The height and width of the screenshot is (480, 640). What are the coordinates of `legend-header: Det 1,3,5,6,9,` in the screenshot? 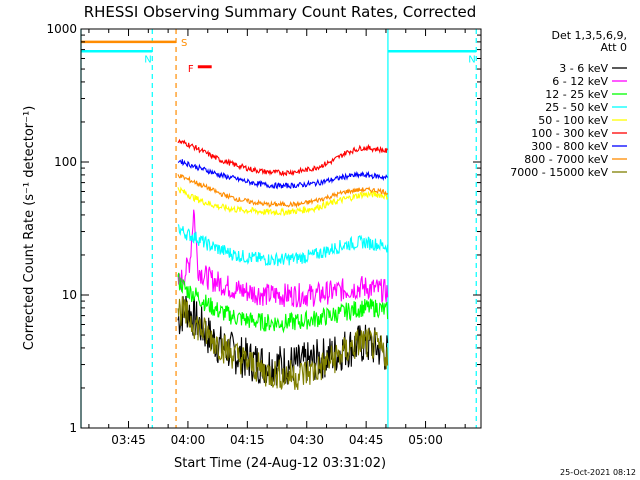 It's located at (589, 35).